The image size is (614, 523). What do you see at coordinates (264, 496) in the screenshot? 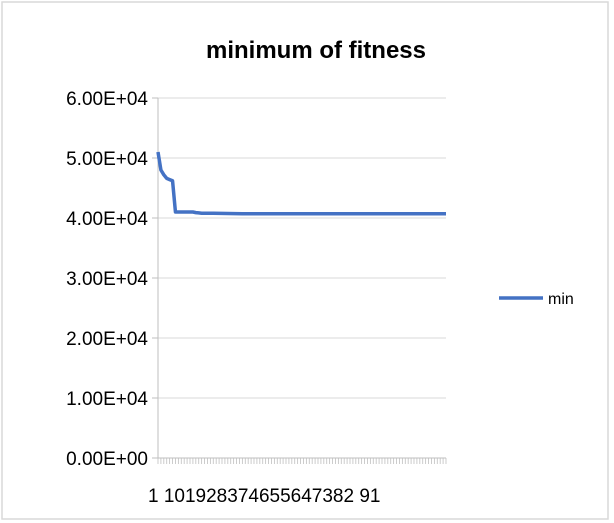
I see `x-tick-labels: 1 101928374655647382 91` at bounding box center [264, 496].